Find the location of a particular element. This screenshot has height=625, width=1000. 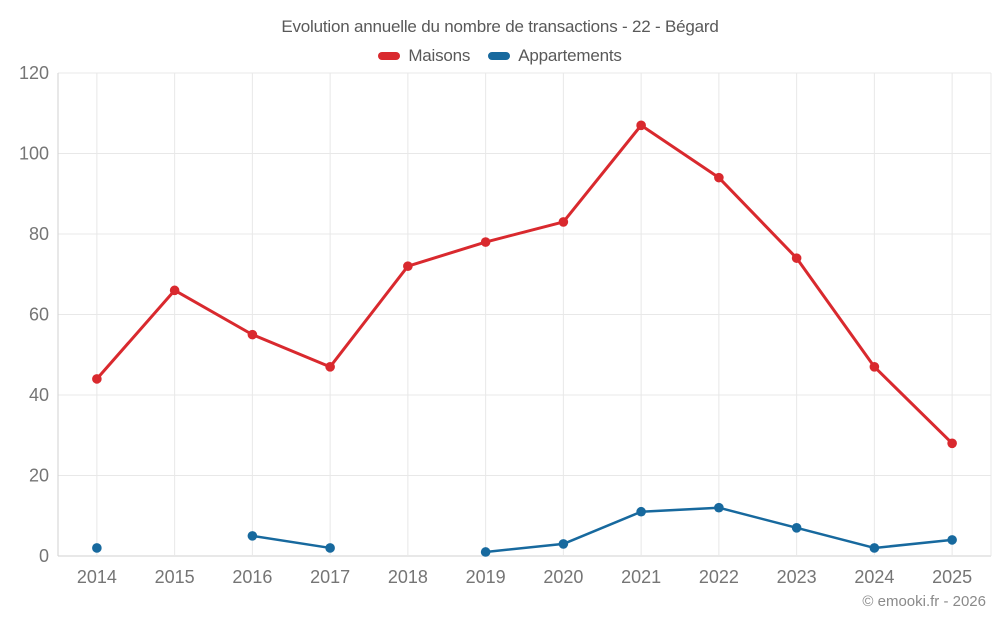

x-axis-tick-label: 2022 is located at coordinates (719, 577).